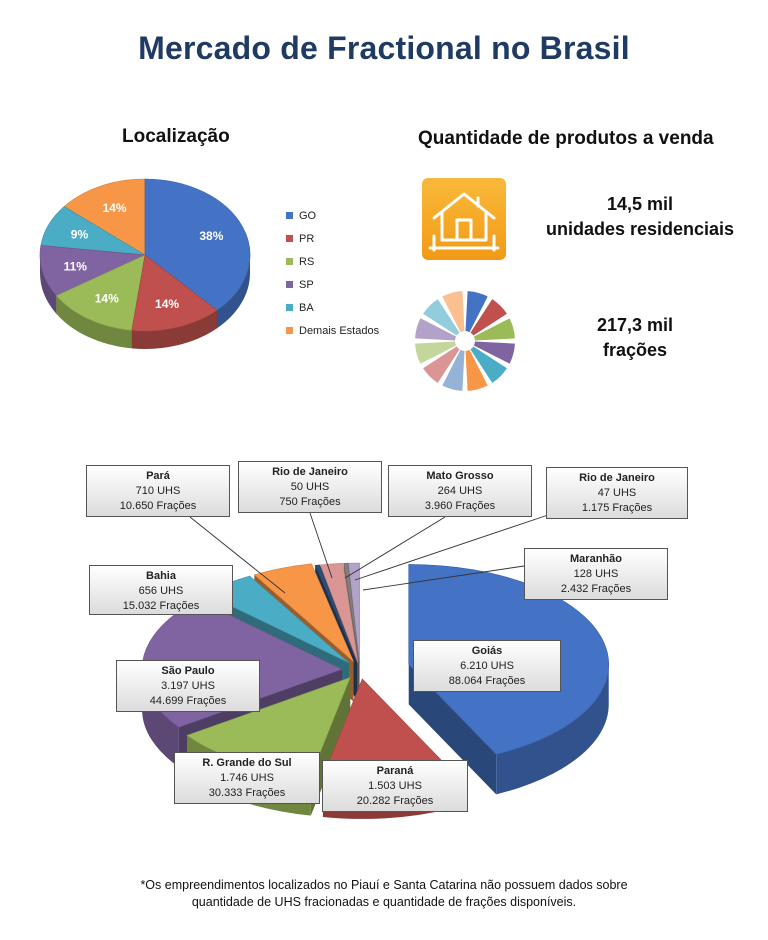 The image size is (768, 940). I want to click on house-icon, so click(464, 219).